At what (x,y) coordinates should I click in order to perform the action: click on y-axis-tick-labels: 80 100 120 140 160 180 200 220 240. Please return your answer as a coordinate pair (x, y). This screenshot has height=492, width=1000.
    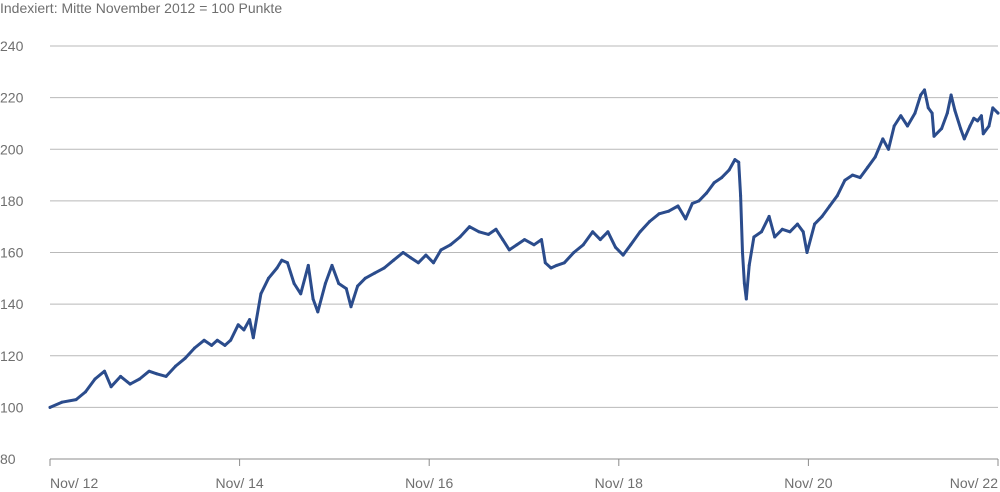
    Looking at the image, I should click on (12, 252).